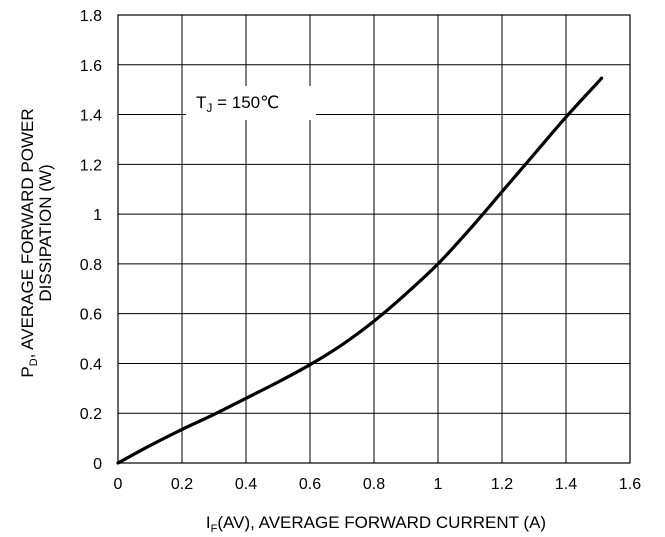 Image resolution: width=665 pixels, height=537 pixels. Describe the element at coordinates (630, 484) in the screenshot. I see `x-tick-label: 1.6` at that location.